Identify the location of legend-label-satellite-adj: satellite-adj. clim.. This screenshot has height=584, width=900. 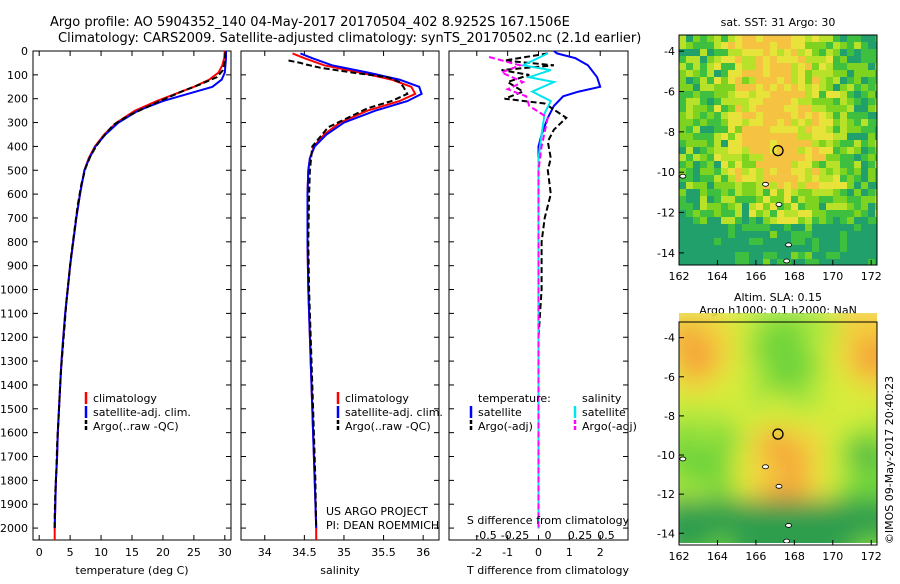
(394, 412).